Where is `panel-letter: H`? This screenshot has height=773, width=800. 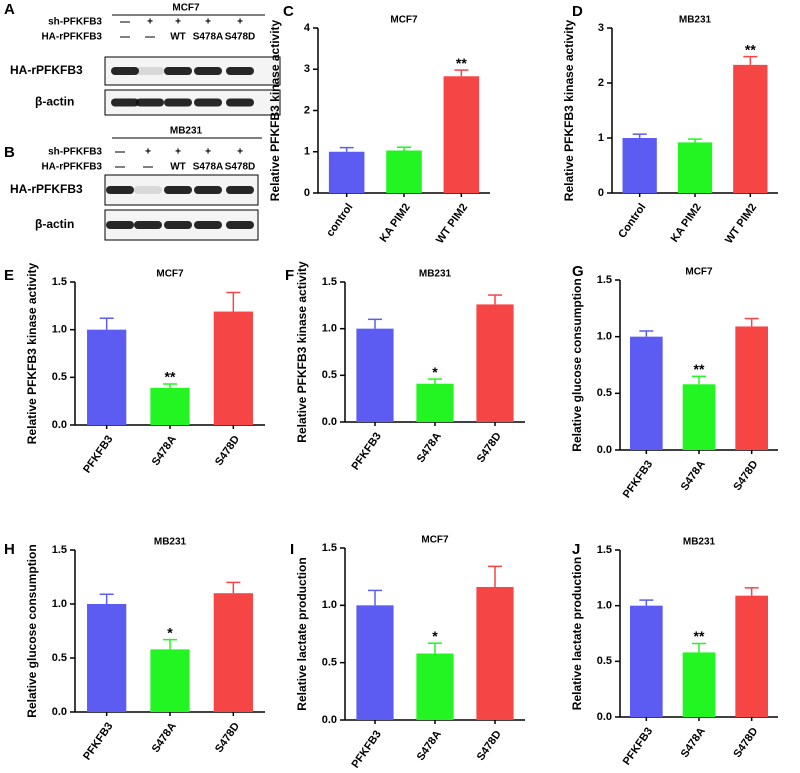 panel-letter: H is located at coordinates (9, 549).